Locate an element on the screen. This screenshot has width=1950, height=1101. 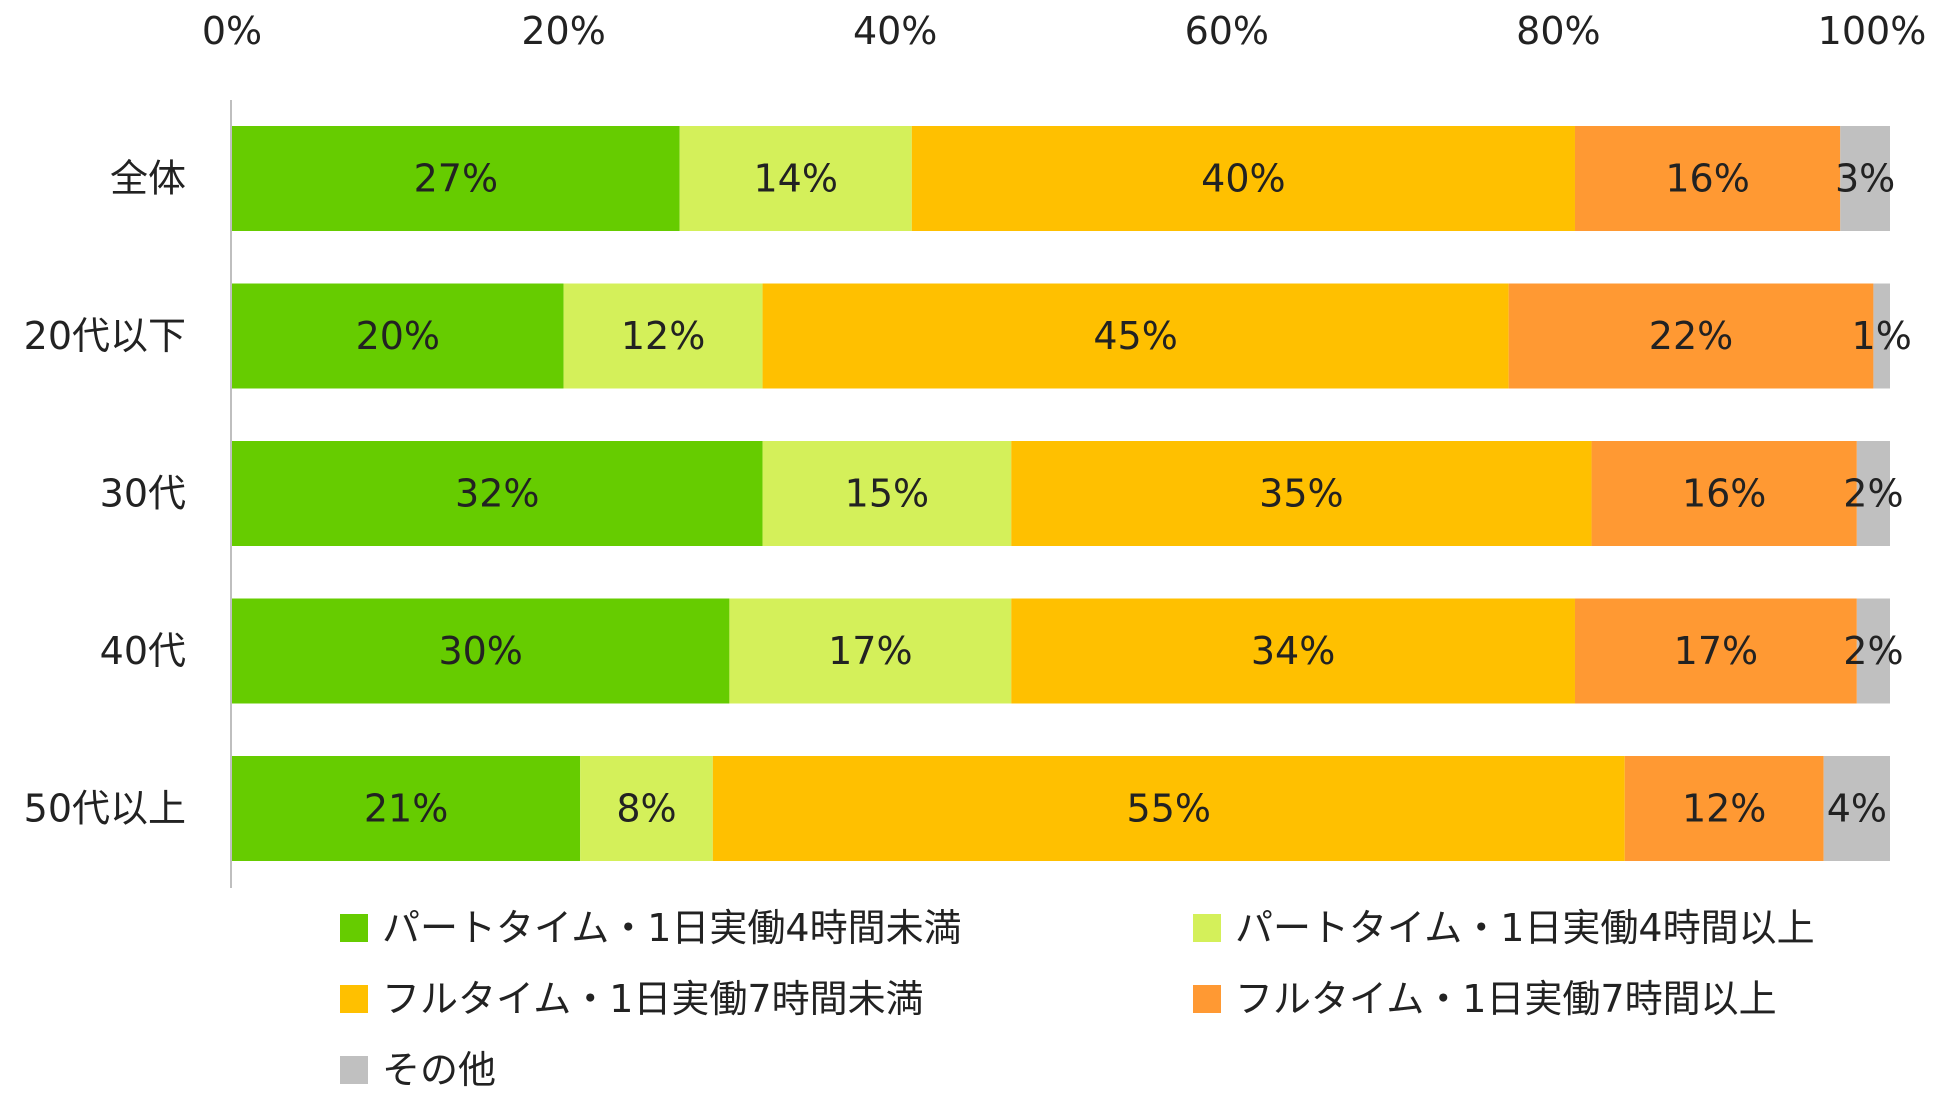
data-label: 35% is located at coordinates (1301, 494).